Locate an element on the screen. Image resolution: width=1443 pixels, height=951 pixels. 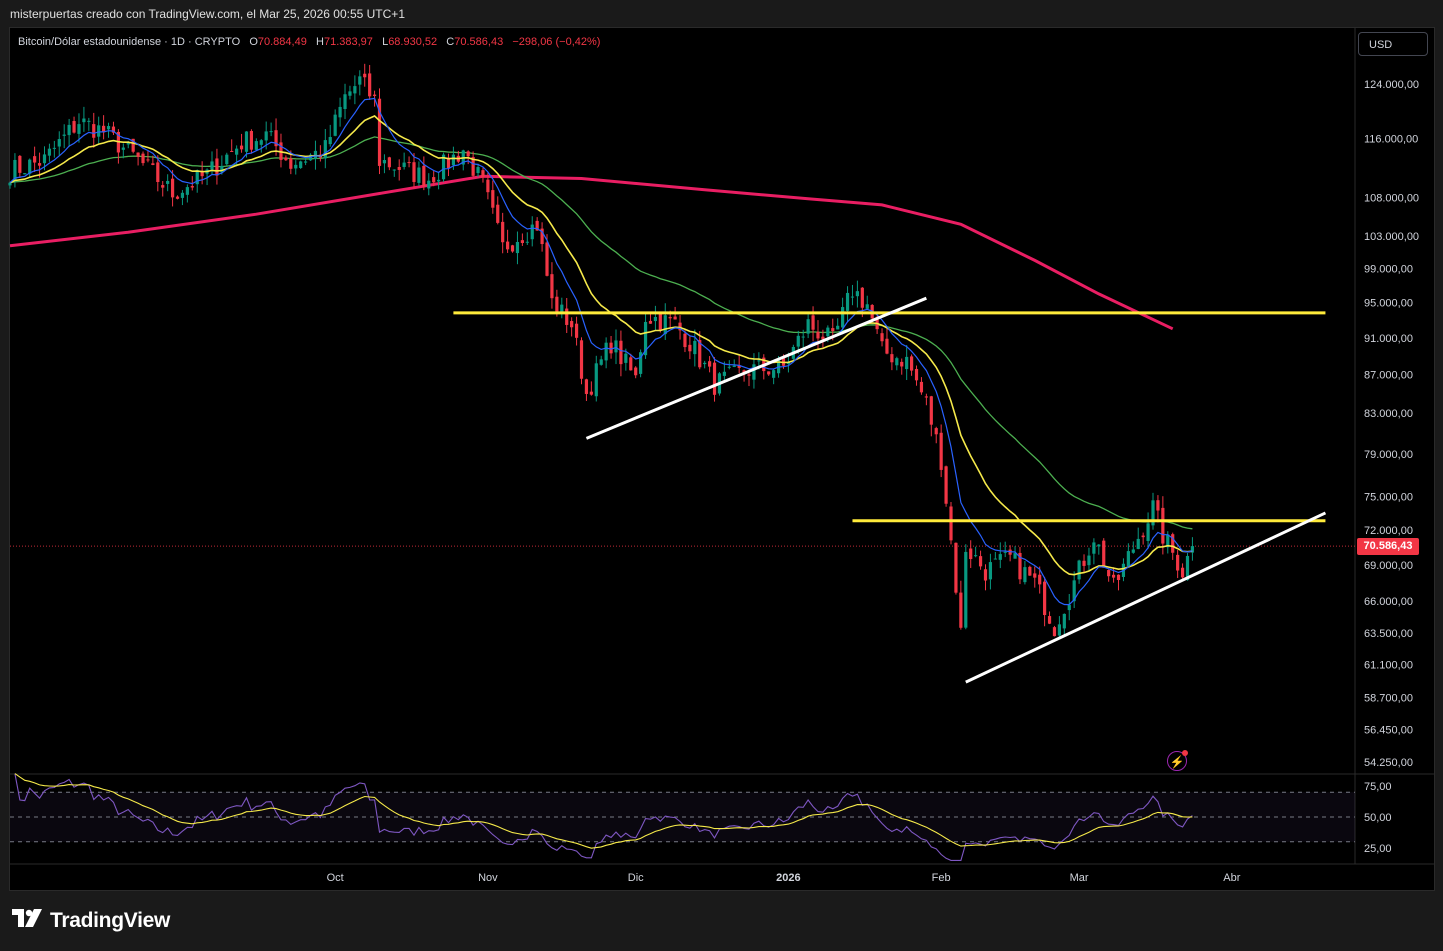
y-tick-label: 56.450,00 is located at coordinates (1388, 730).